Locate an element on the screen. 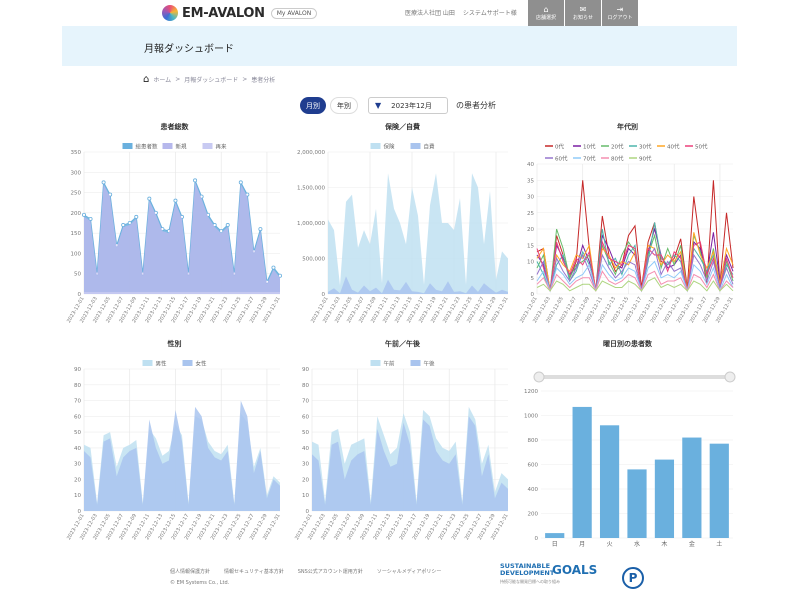 This screenshot has width=800, height=600. y-tick-label: 300 is located at coordinates (76, 173).